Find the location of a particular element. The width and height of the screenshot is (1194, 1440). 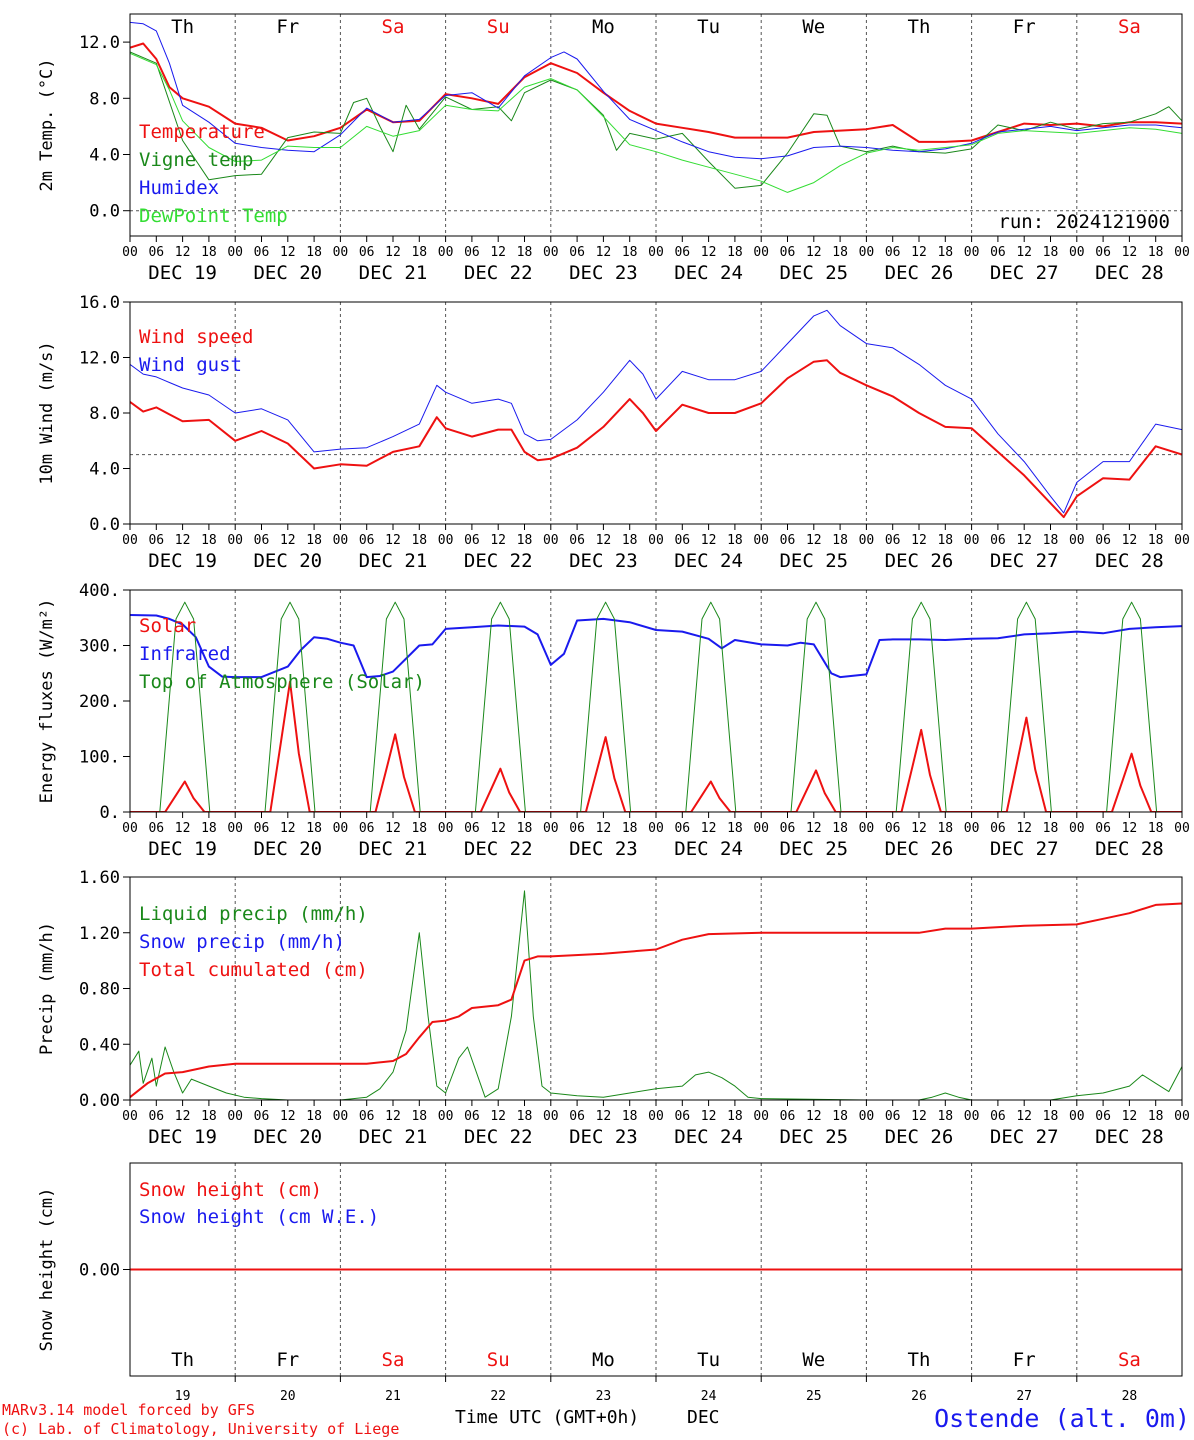

y-tick-label: 16.0 is located at coordinates (99, 303).